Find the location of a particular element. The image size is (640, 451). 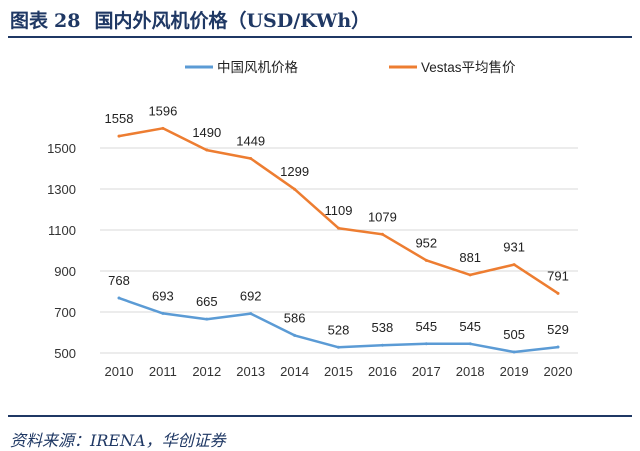

data-label: 1490 is located at coordinates (206, 132).